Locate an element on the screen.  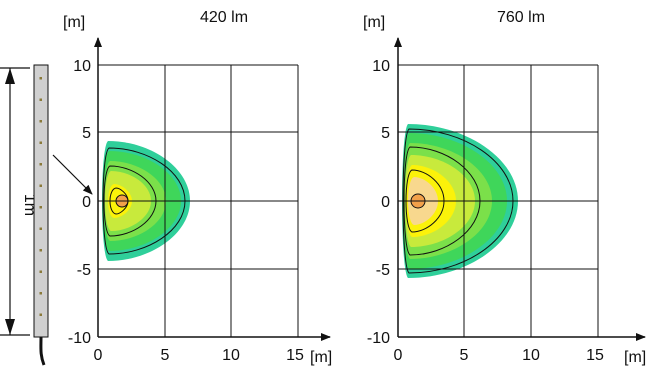
fixture-led-dots is located at coordinates (40, 196).